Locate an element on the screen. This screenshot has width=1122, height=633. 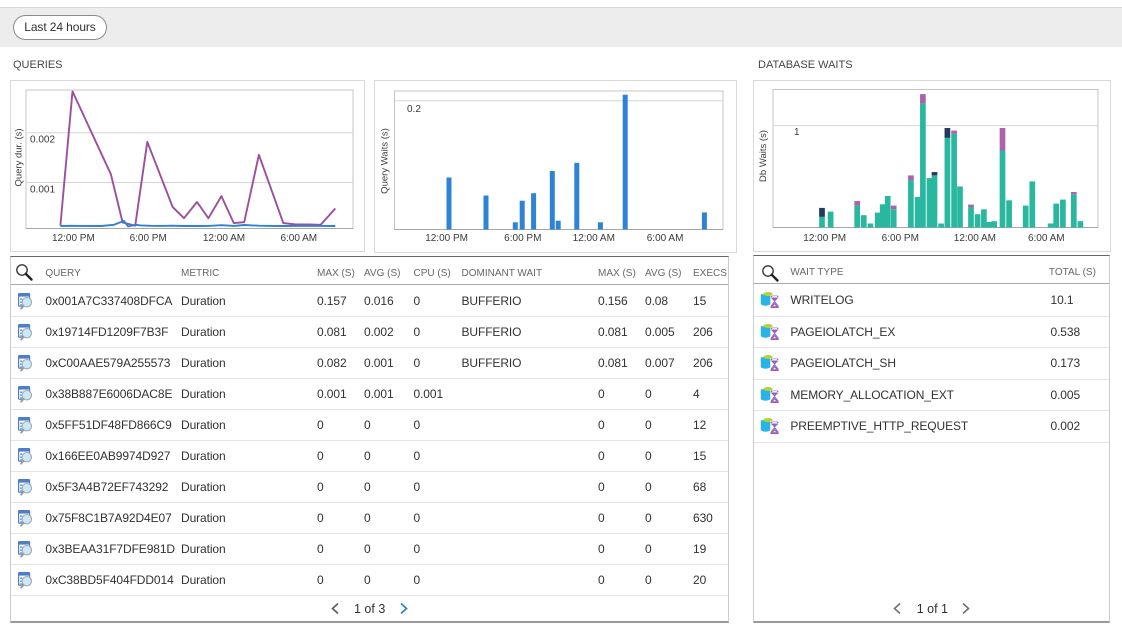
svg-text: Query Waits (s) is located at coordinates (385, 161).